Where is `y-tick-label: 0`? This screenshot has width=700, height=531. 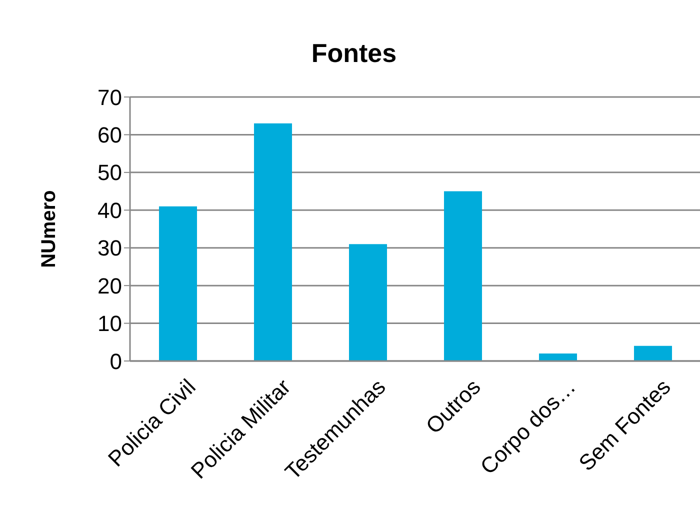
y-tick-label: 0 is located at coordinates (116, 361).